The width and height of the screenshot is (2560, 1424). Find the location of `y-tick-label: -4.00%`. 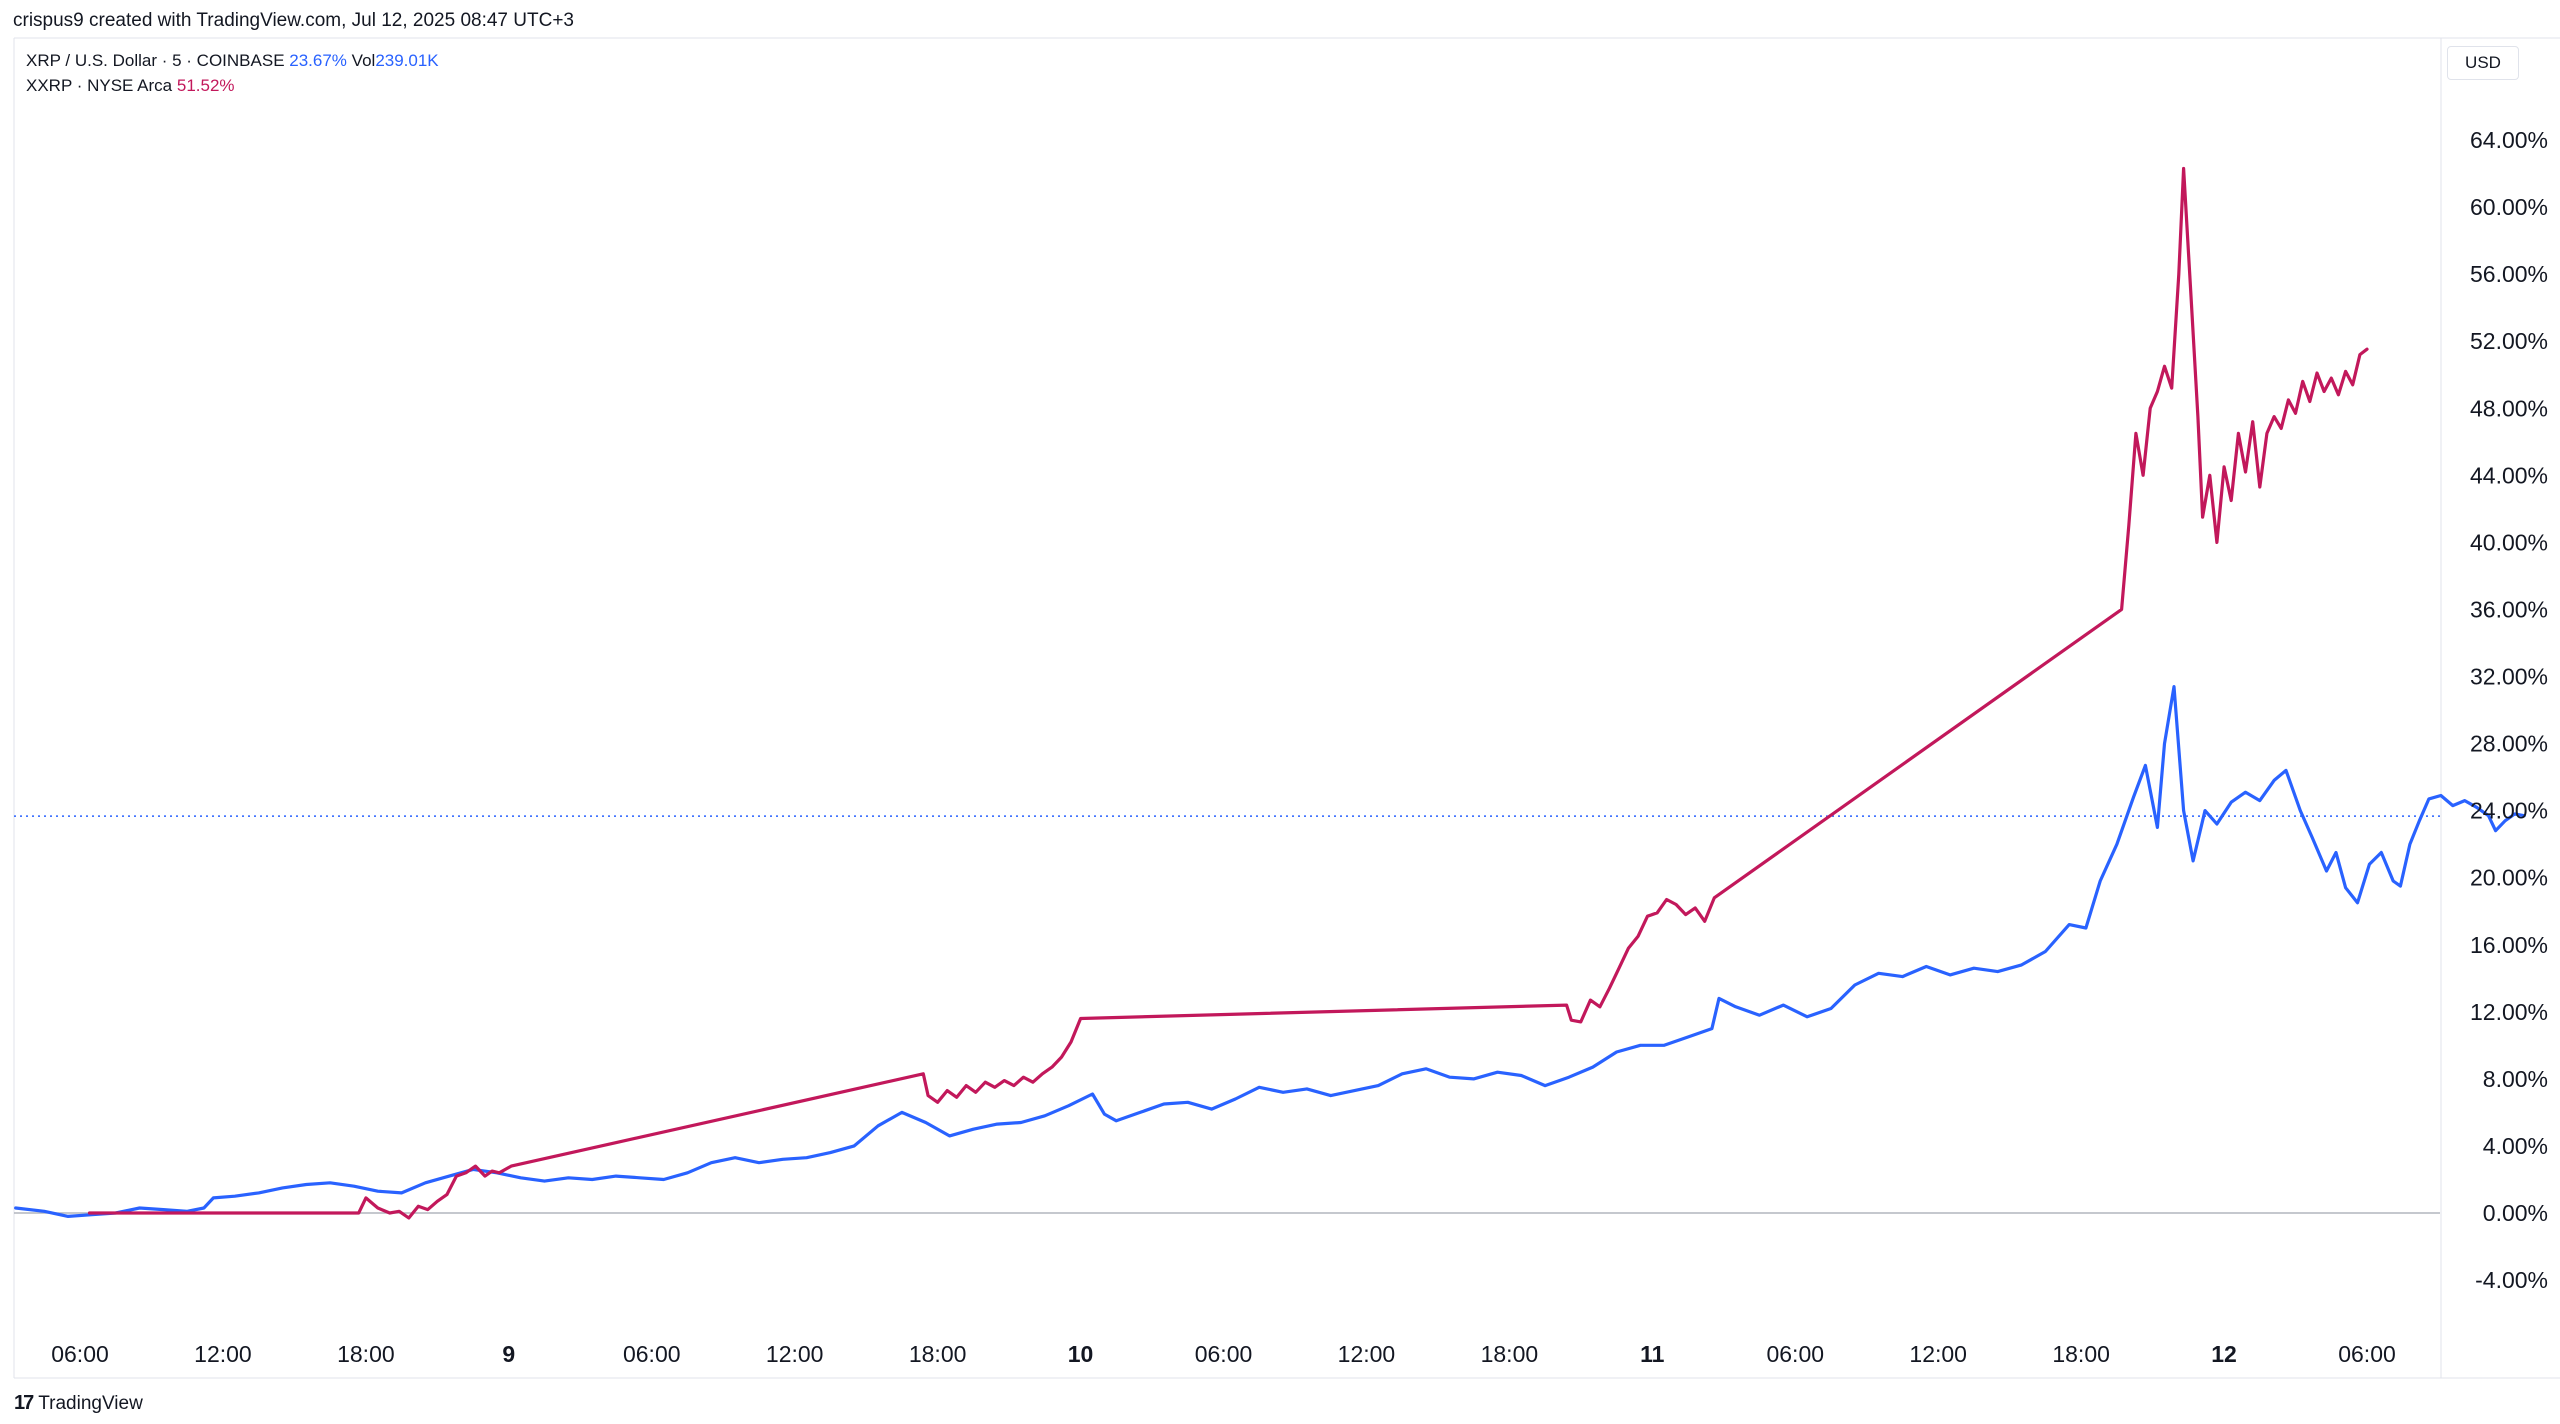

y-tick-label: -4.00% is located at coordinates (2511, 1280).